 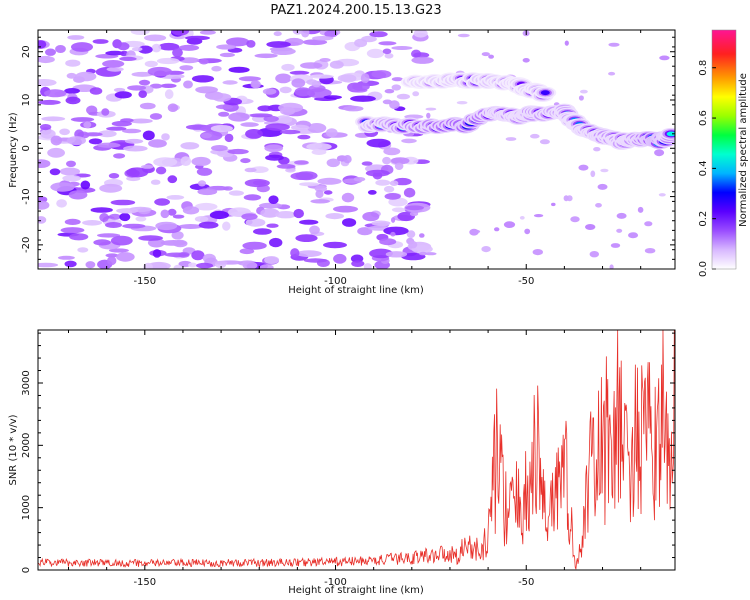 I want to click on y-tick-label: 10, so click(x=26, y=100).